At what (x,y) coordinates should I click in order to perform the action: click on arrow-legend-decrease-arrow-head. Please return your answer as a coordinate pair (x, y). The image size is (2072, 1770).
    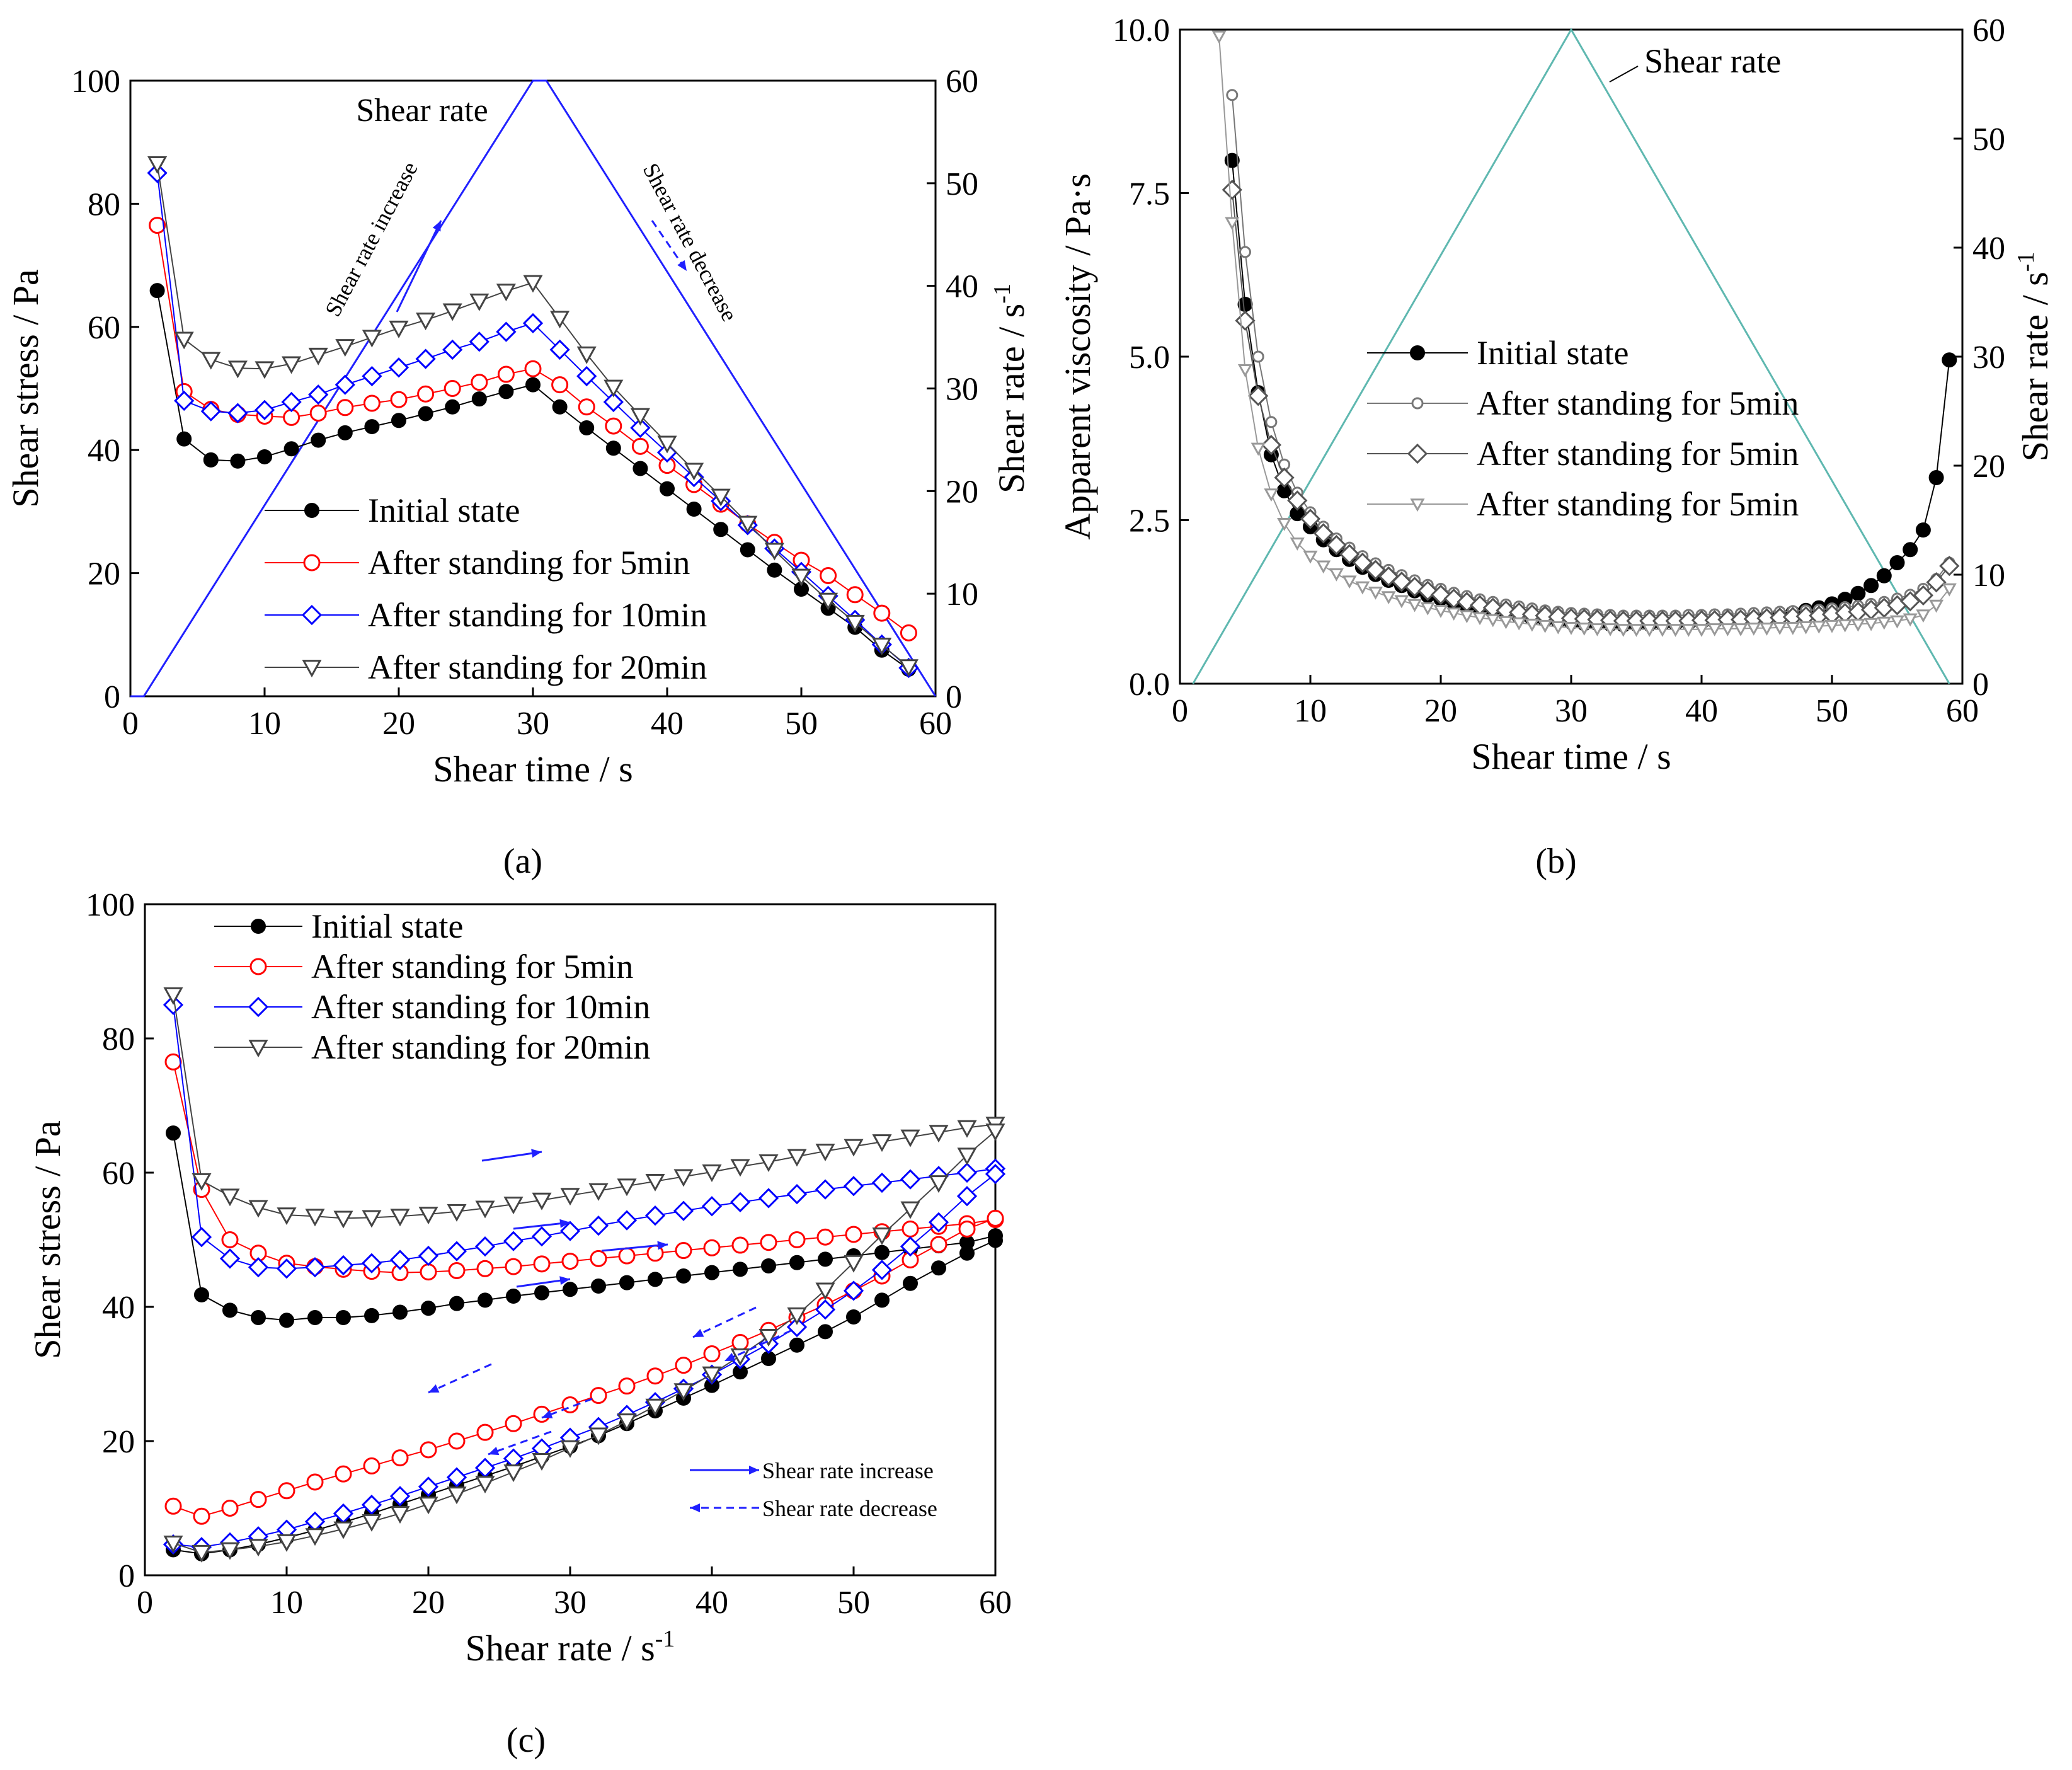
    Looking at the image, I should click on (695, 1508).